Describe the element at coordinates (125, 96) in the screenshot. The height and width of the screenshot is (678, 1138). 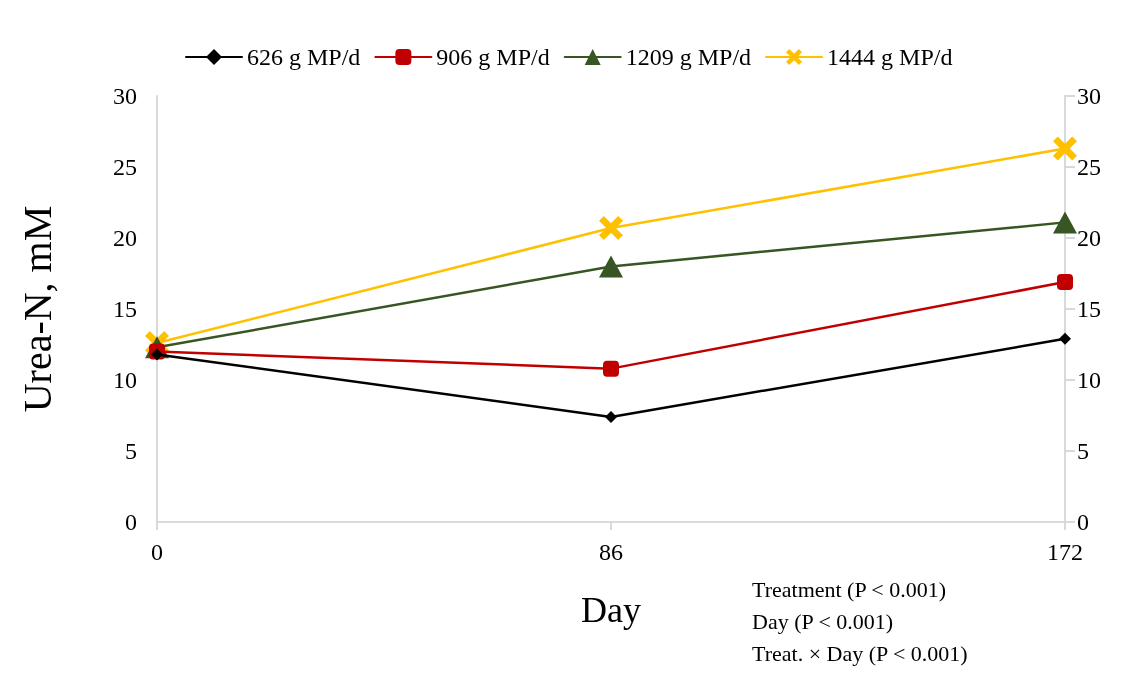
I see `y-tick-label: 30` at that location.